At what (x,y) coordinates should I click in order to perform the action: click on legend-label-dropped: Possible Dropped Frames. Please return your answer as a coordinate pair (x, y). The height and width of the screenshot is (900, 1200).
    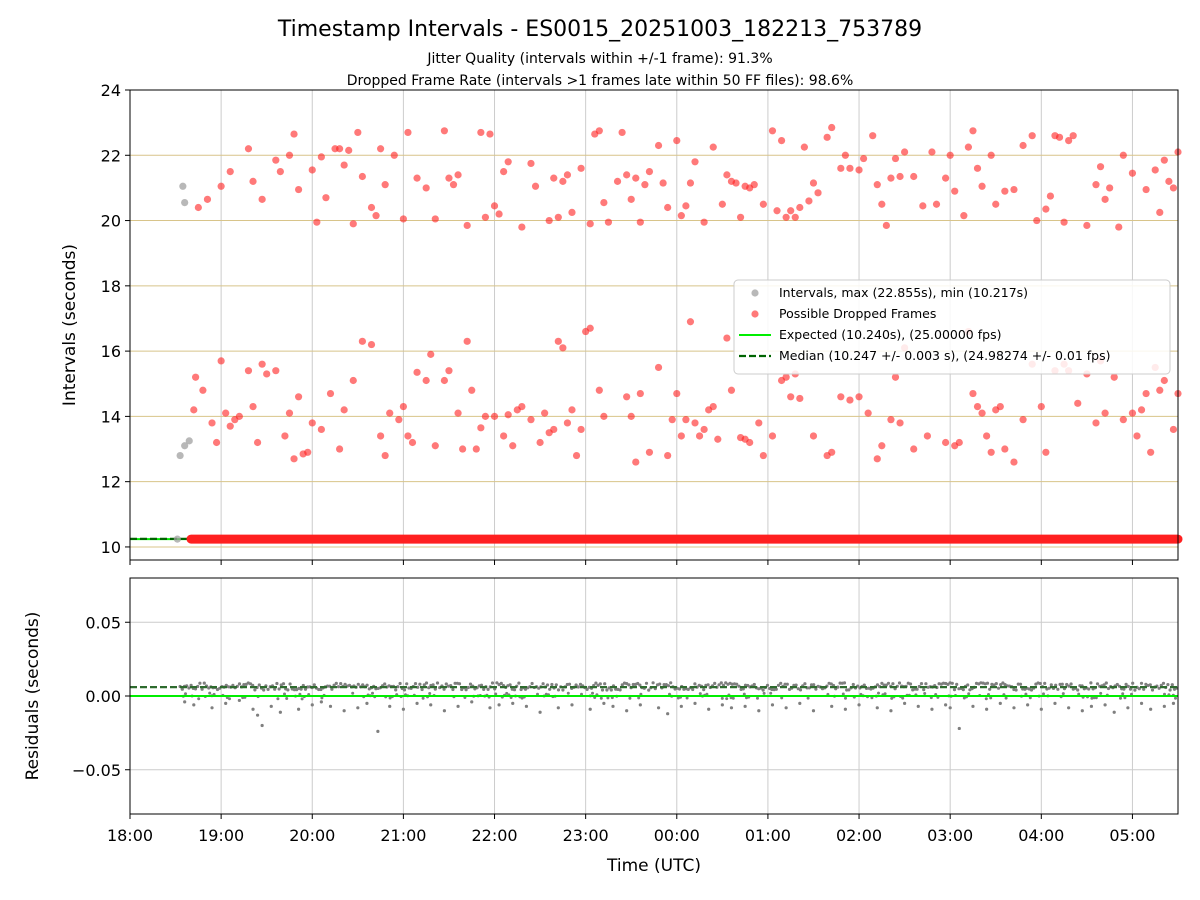
    Looking at the image, I should click on (857, 313).